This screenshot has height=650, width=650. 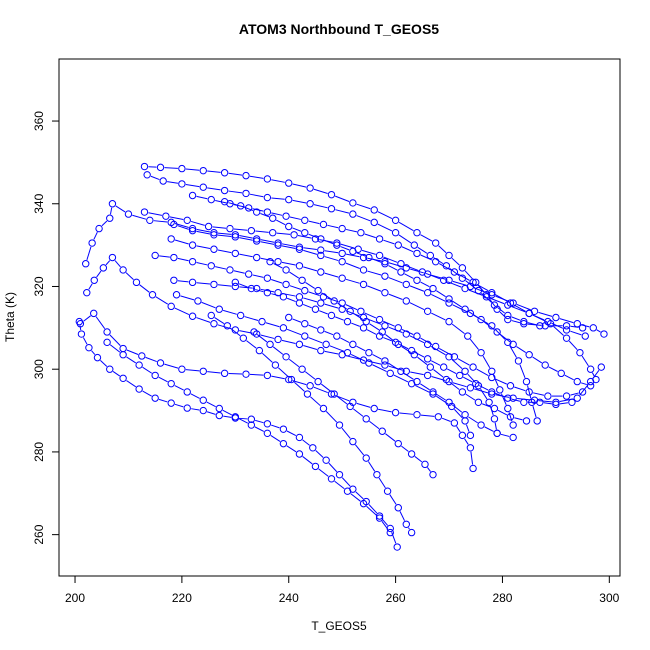 I want to click on x-tick-label: 300, so click(x=609, y=598).